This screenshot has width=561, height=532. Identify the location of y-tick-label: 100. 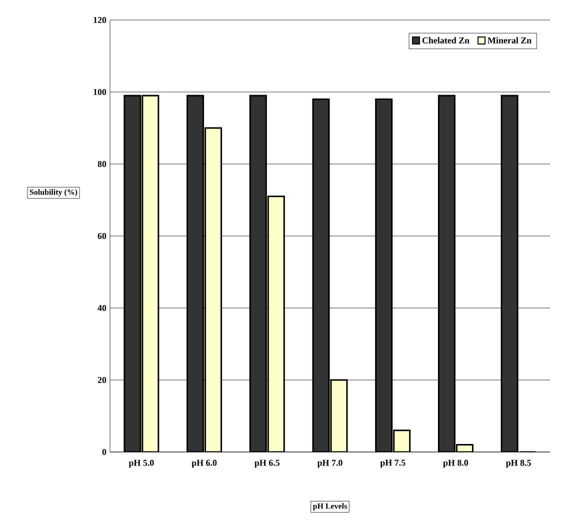
(100, 92).